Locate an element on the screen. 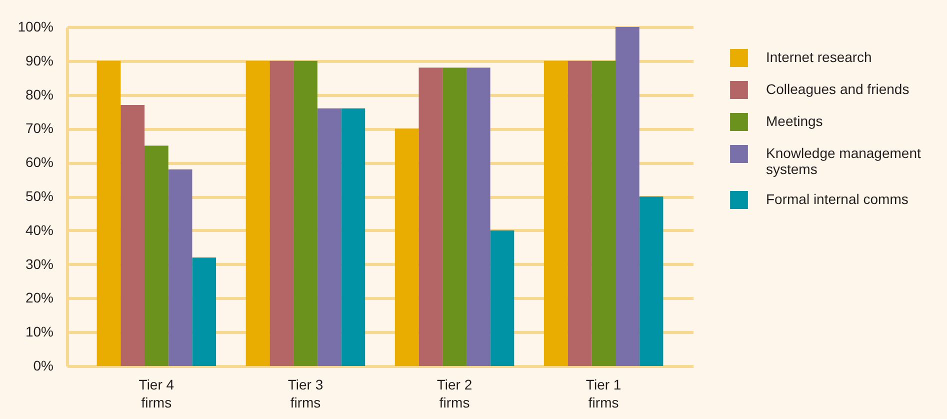  x-tick-label: Tier 1 firms is located at coordinates (604, 393).